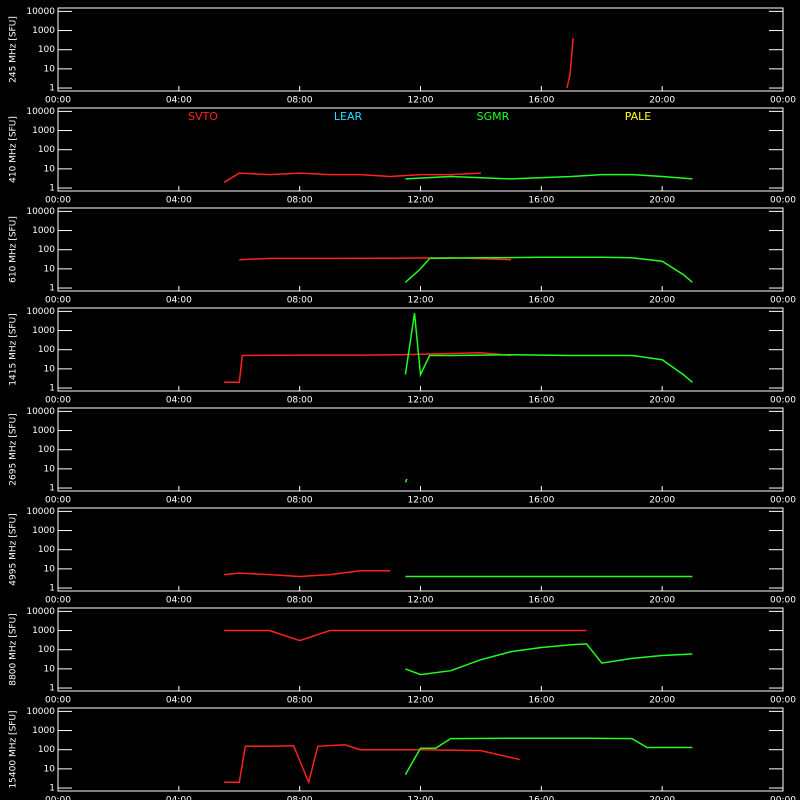 The width and height of the screenshot is (800, 800). What do you see at coordinates (14, 149) in the screenshot?
I see `y-axis-label: 410 MHz [SFU]` at bounding box center [14, 149].